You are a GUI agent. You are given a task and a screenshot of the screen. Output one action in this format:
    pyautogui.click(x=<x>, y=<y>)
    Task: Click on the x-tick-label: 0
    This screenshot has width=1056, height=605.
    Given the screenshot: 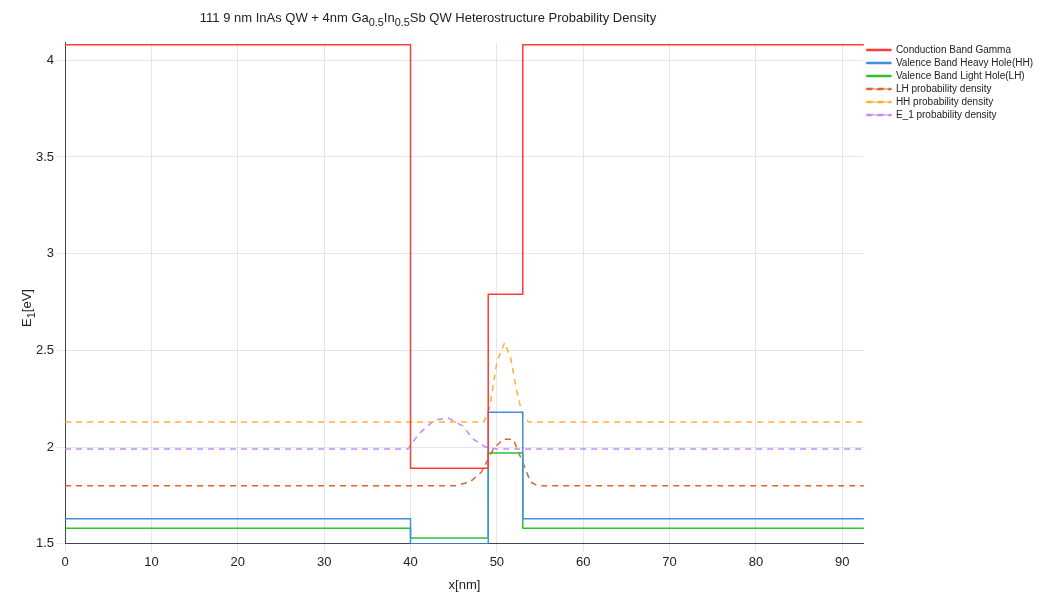 What is the action you would take?
    pyautogui.click(x=65, y=562)
    